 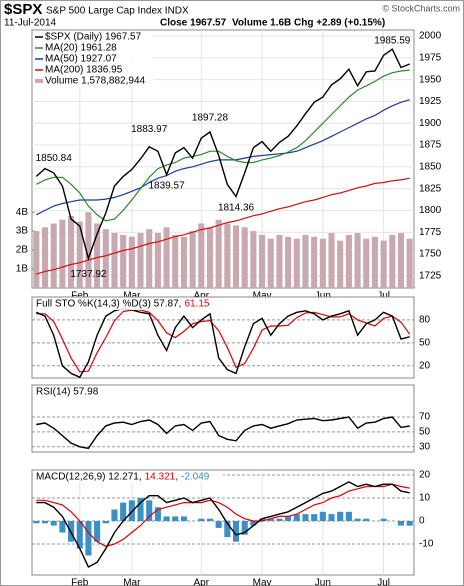 What do you see at coordinates (430, 145) in the screenshot?
I see `y-tick-label: 1875` at bounding box center [430, 145].